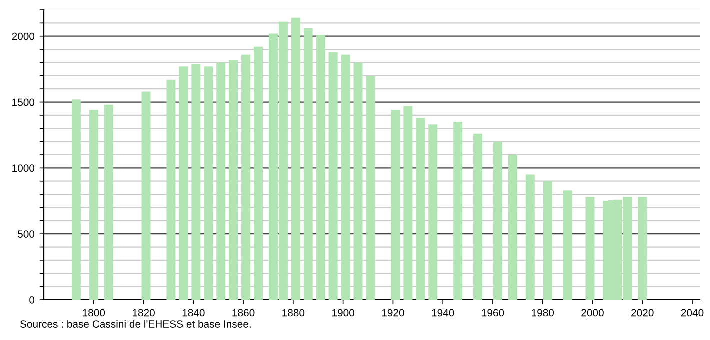 Image resolution: width=710 pixels, height=340 pixels. I want to click on y-tick-label: 1000, so click(23, 168).